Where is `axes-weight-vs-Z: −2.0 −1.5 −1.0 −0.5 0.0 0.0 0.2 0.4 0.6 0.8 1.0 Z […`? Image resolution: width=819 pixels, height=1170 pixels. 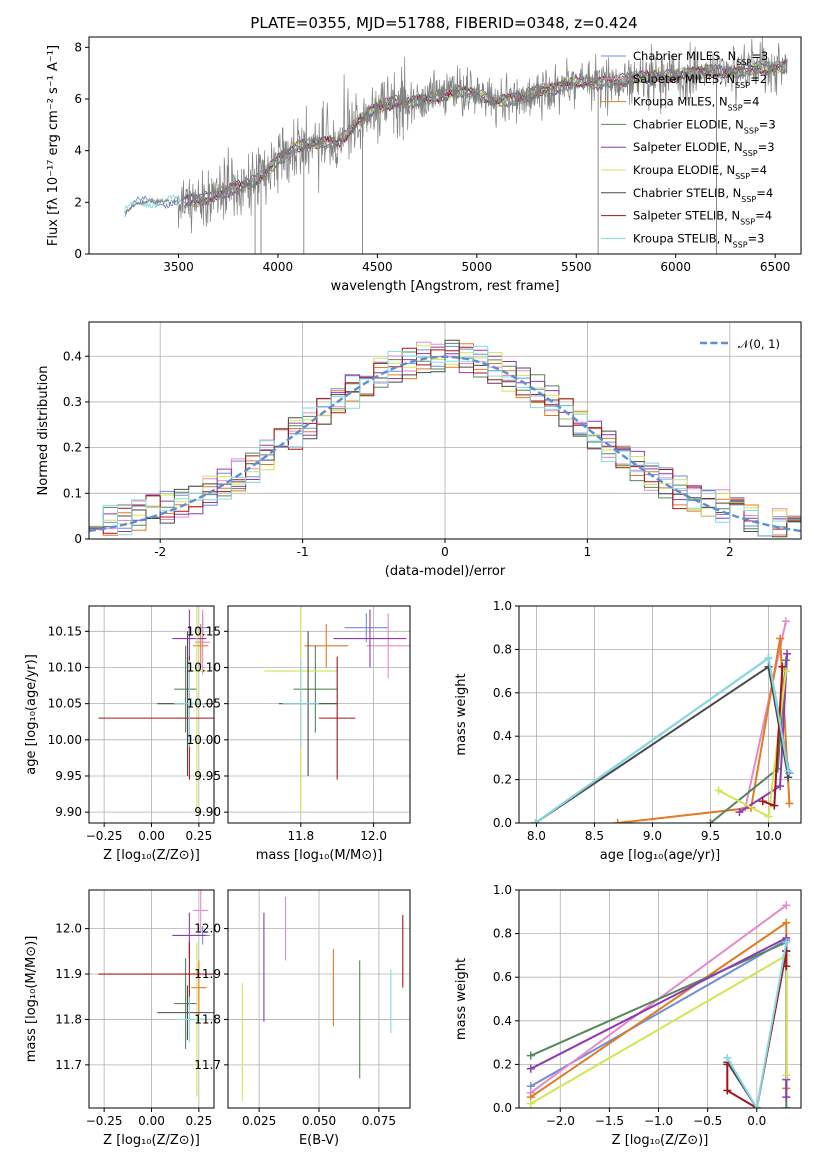 axes-weight-vs-Z: −2.0 −1.5 −1.0 −0.5 0.0 0.0 0.2 0.4 0.6 0.8 1.0 Z [… is located at coordinates (628, 1015).